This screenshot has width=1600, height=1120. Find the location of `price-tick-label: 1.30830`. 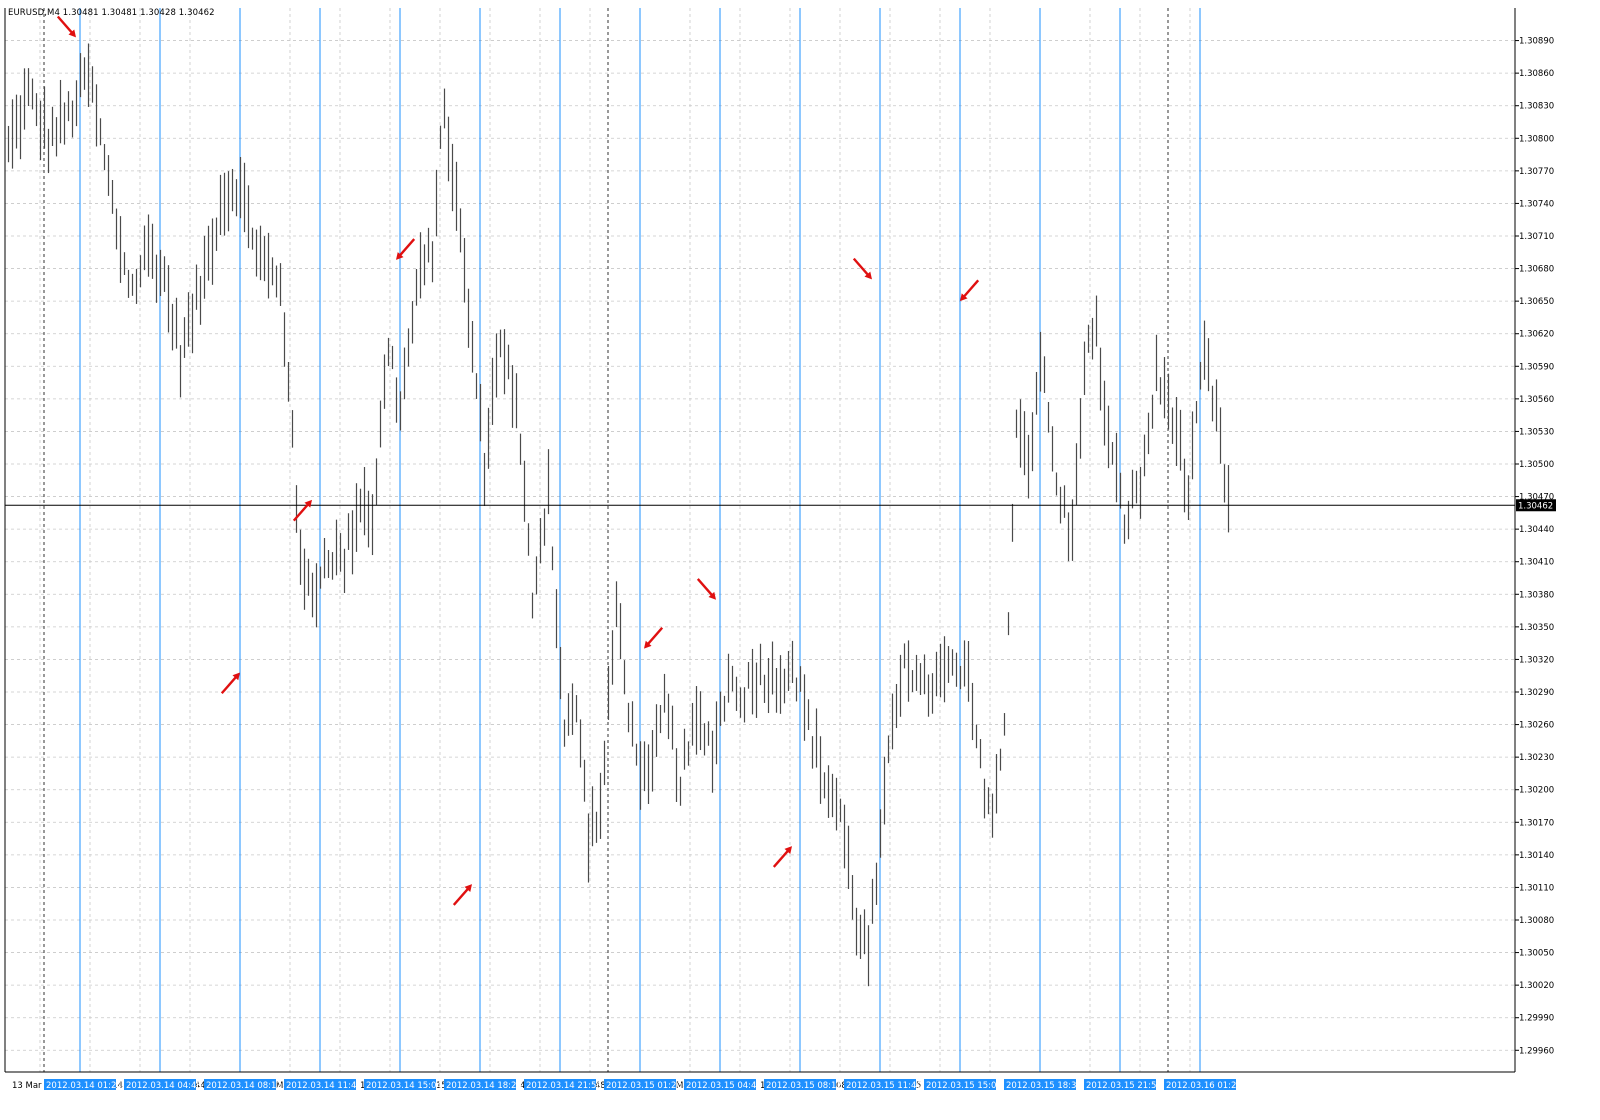

price-tick-label: 1.30830 is located at coordinates (1536, 107).